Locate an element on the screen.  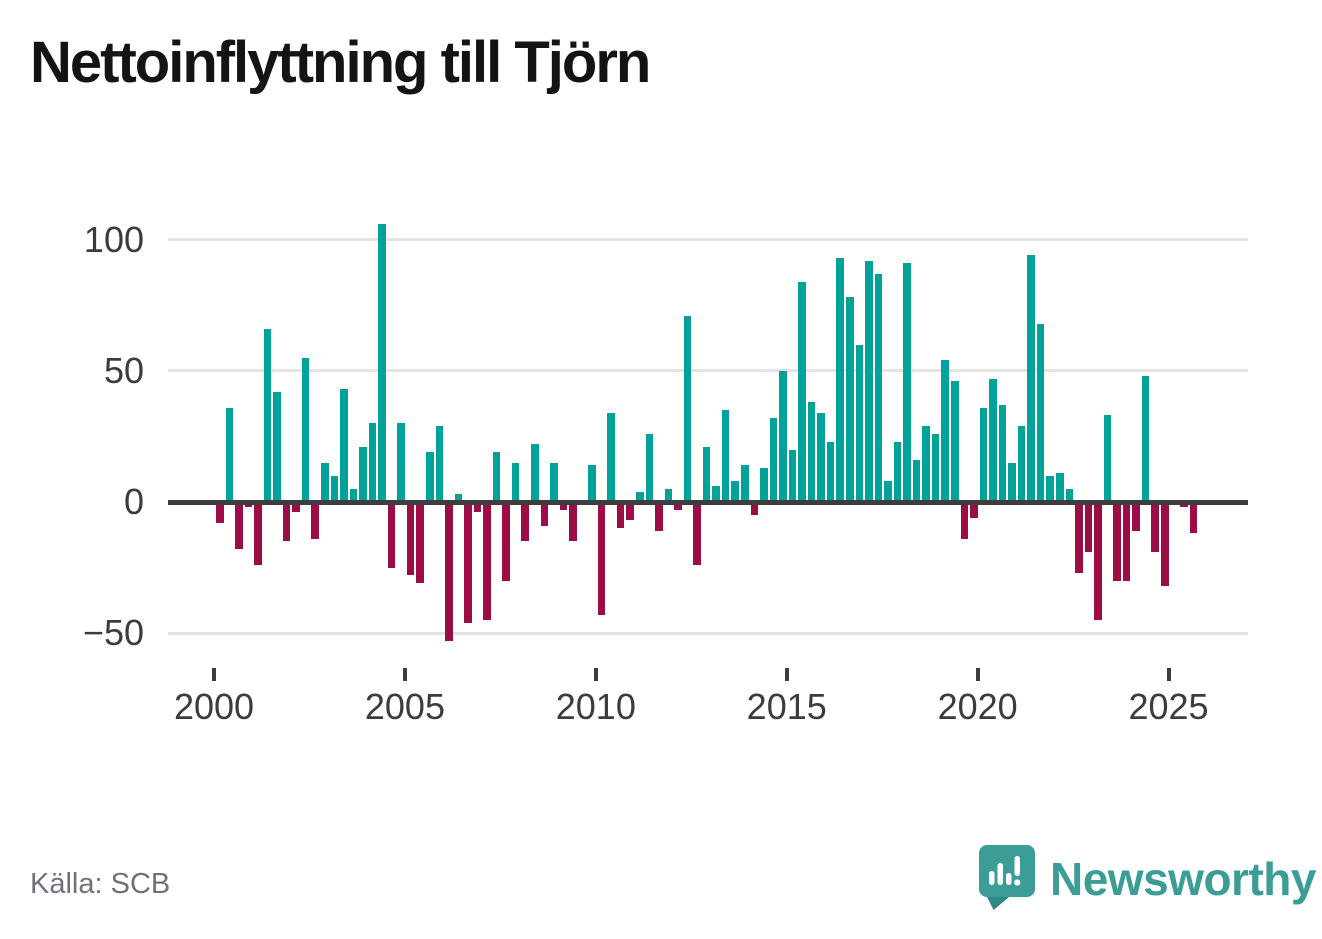
bar-2000Q4 is located at coordinates (248, 505).